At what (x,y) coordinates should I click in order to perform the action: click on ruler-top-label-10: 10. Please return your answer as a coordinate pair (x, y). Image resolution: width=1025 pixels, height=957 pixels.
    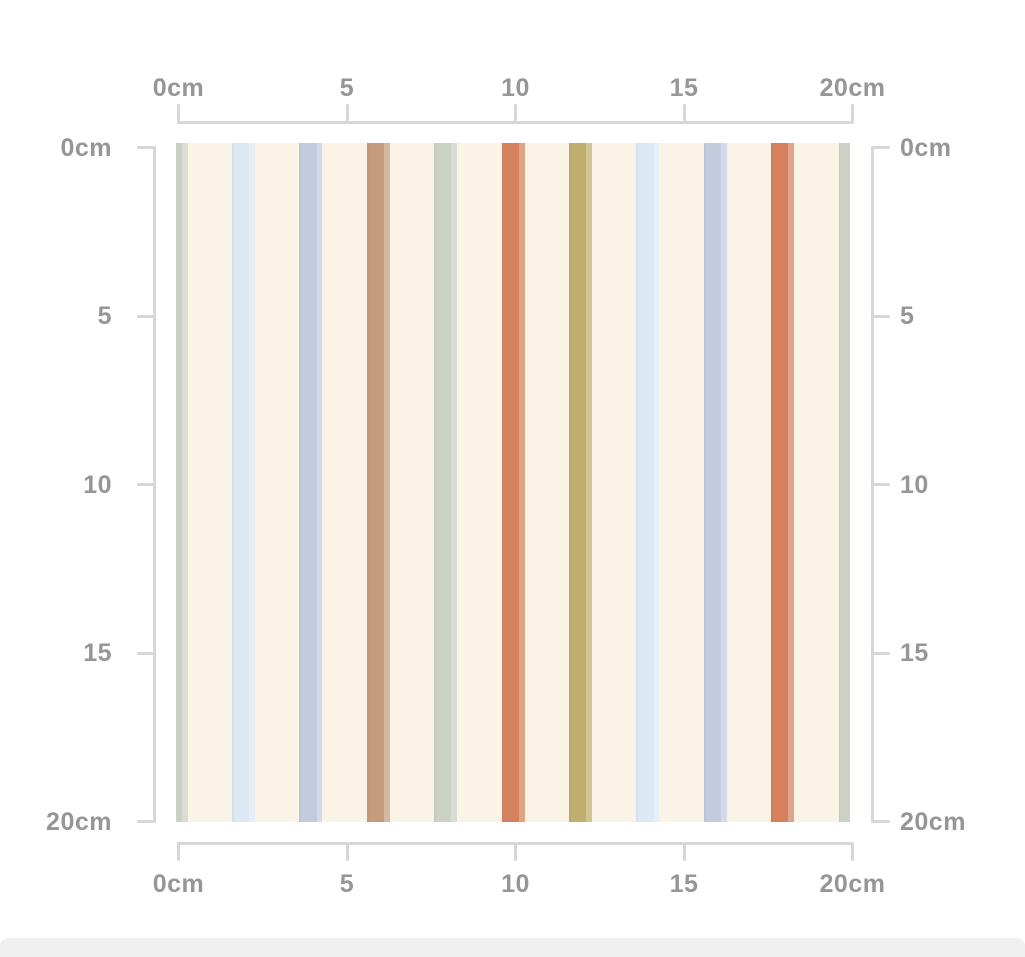
    Looking at the image, I should click on (515, 88).